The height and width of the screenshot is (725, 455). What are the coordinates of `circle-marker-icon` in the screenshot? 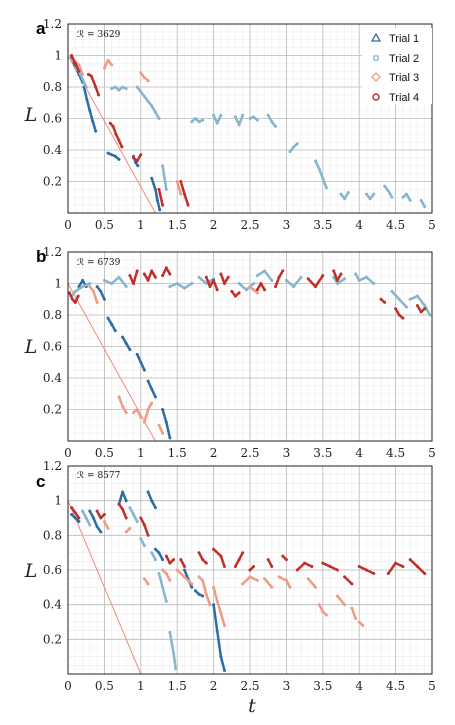 It's located at (376, 97).